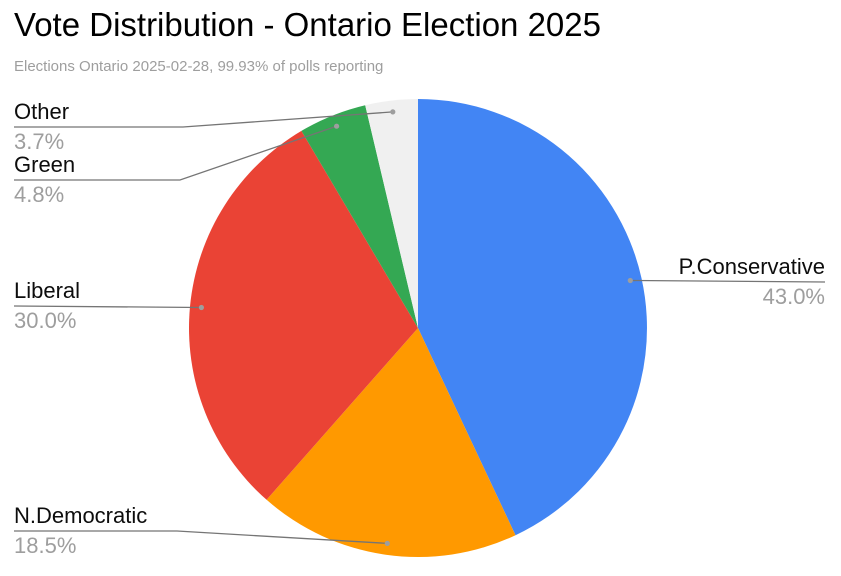 The image size is (841, 576). Describe the element at coordinates (391, 213) in the screenshot. I see `pie-slice-other` at that location.